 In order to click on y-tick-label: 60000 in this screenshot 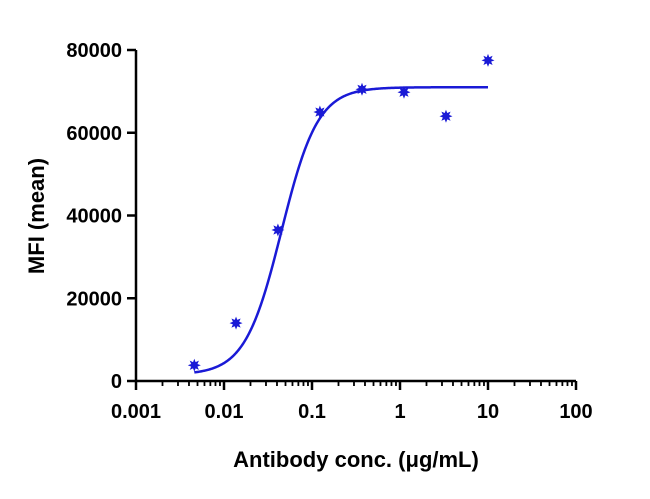, I will do `click(94, 134)`.